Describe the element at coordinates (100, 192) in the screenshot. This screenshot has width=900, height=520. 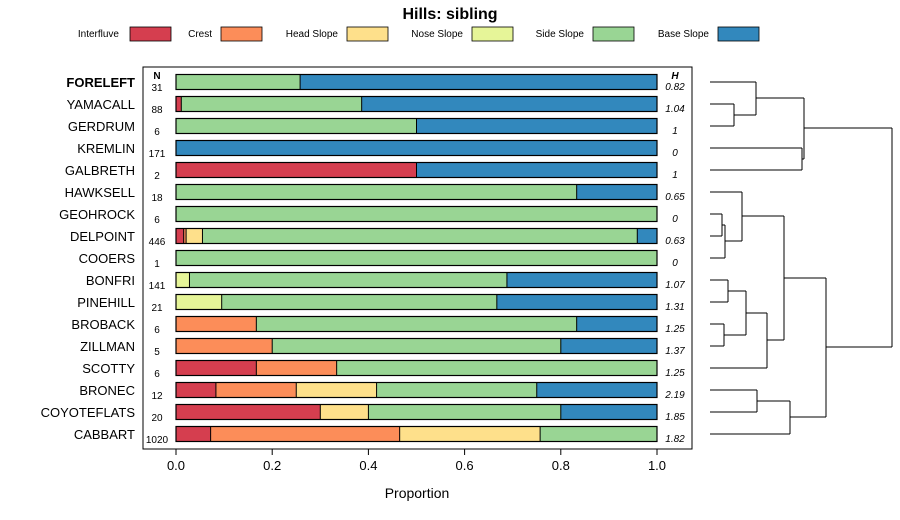
I see `category-label: HAWKSELL` at that location.